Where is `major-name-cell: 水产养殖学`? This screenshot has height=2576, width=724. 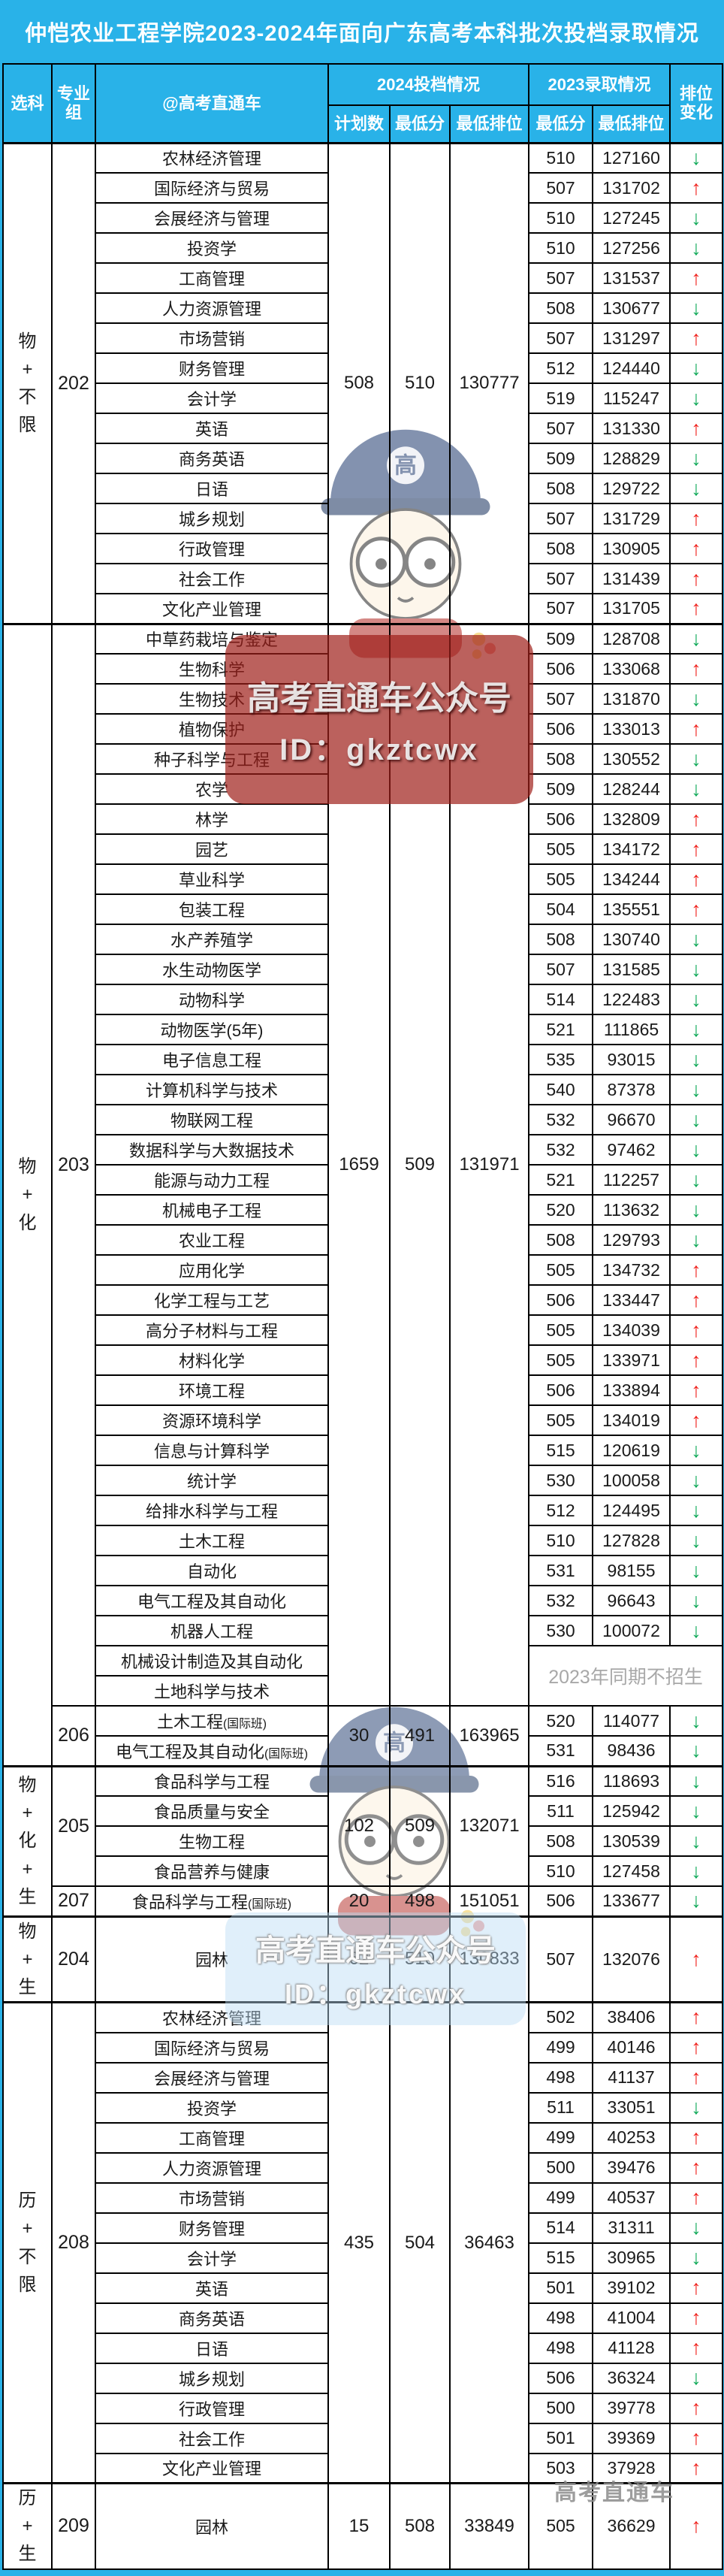 major-name-cell: 水产养殖学 is located at coordinates (212, 940).